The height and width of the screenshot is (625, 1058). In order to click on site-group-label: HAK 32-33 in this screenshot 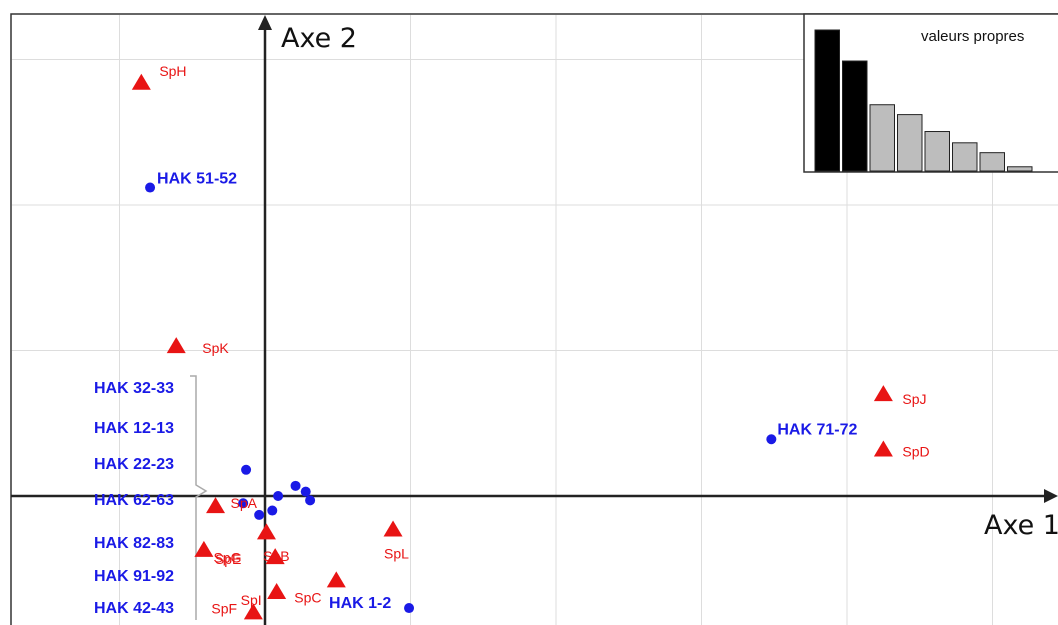, I will do `click(134, 388)`.